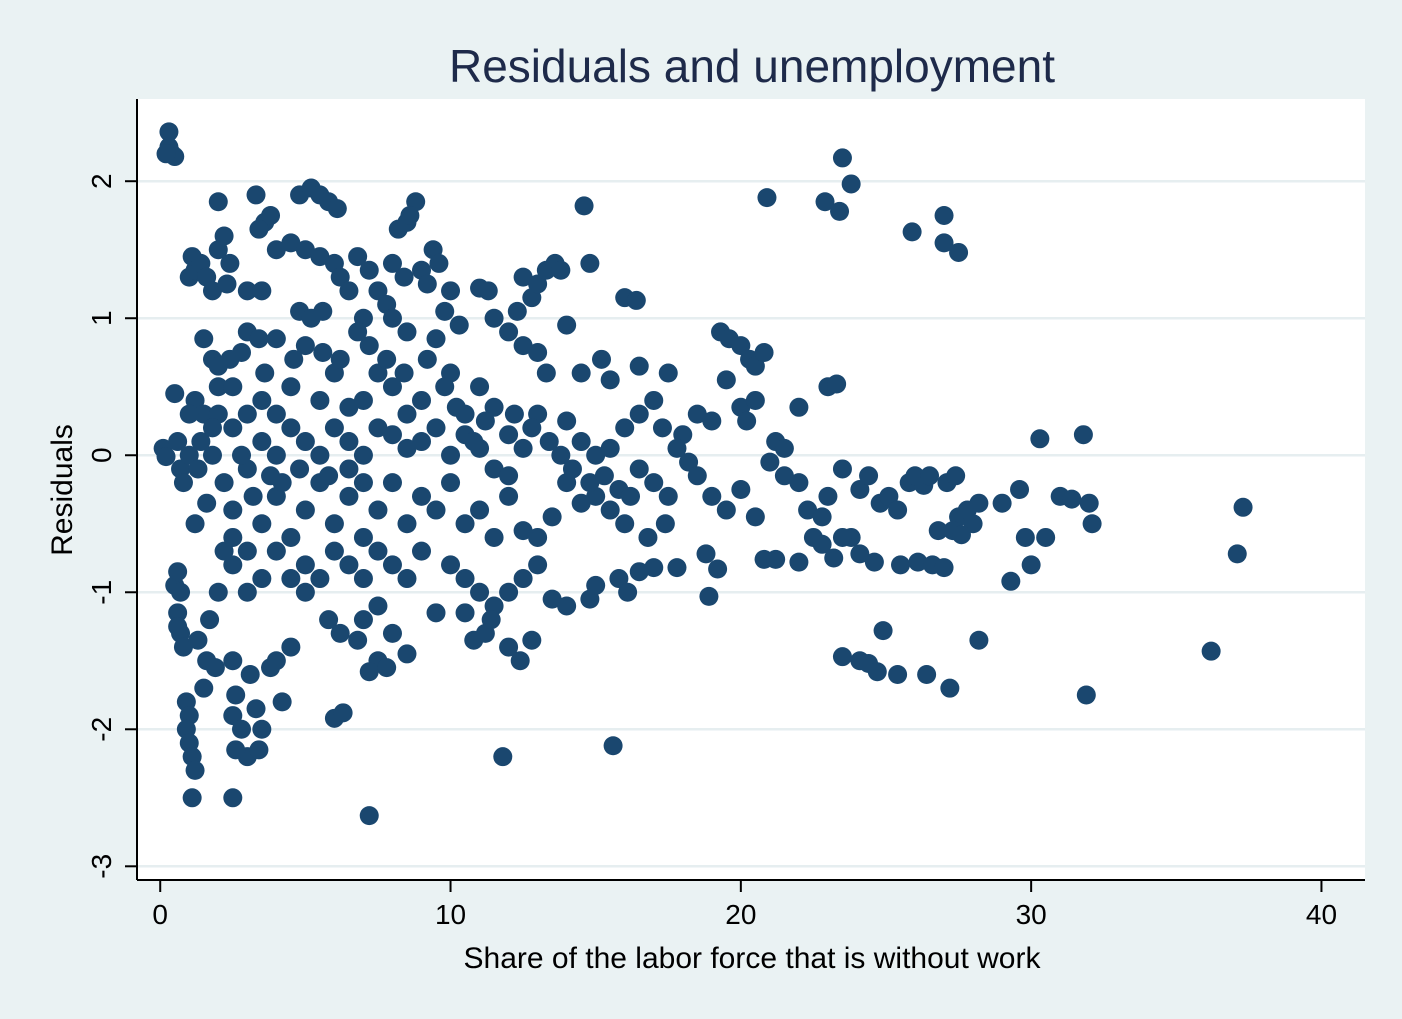 The image size is (1402, 1019). I want to click on y-axis-ticks: -3 -2 -1 0 1 2, so click(111, 526).